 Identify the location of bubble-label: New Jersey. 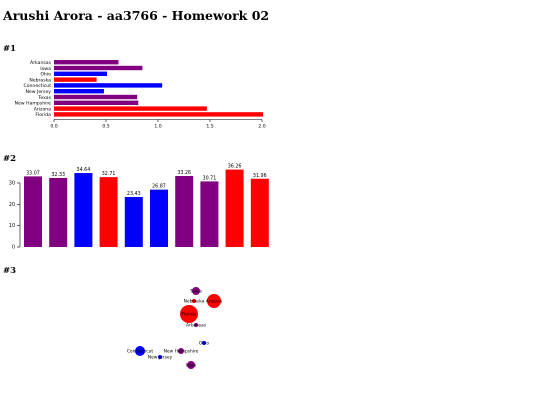
(160, 358).